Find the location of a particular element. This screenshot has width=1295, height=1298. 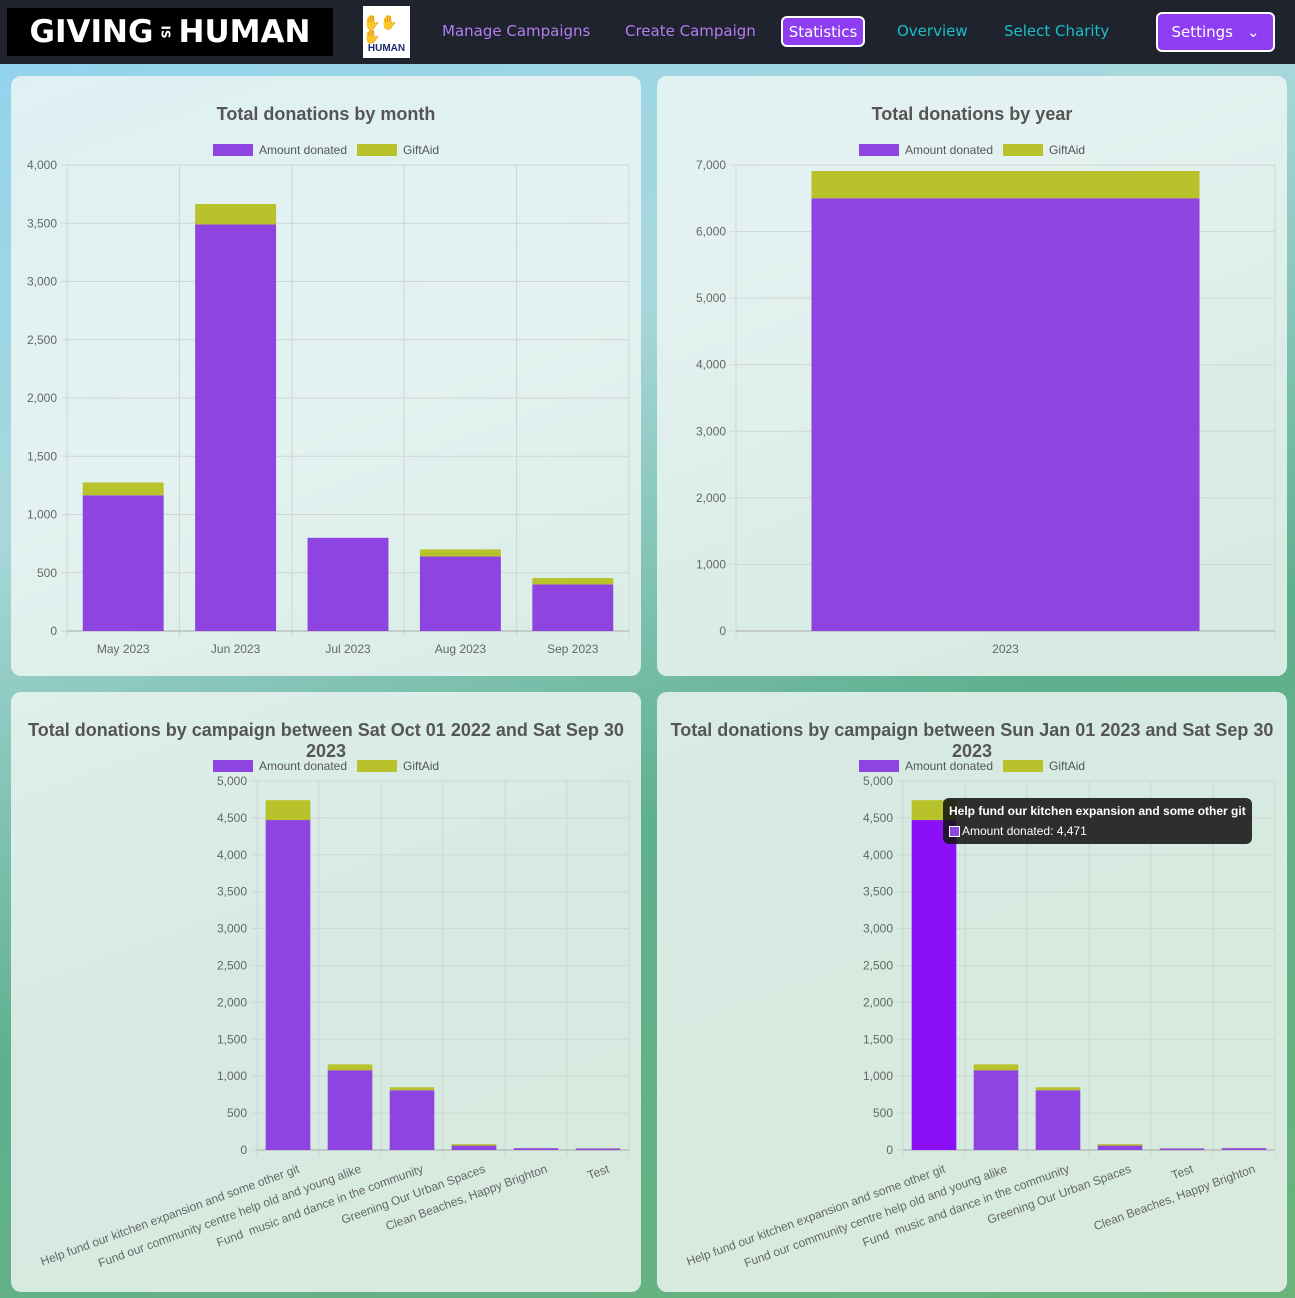

x-tick-label: May 2023 is located at coordinates (123, 649).